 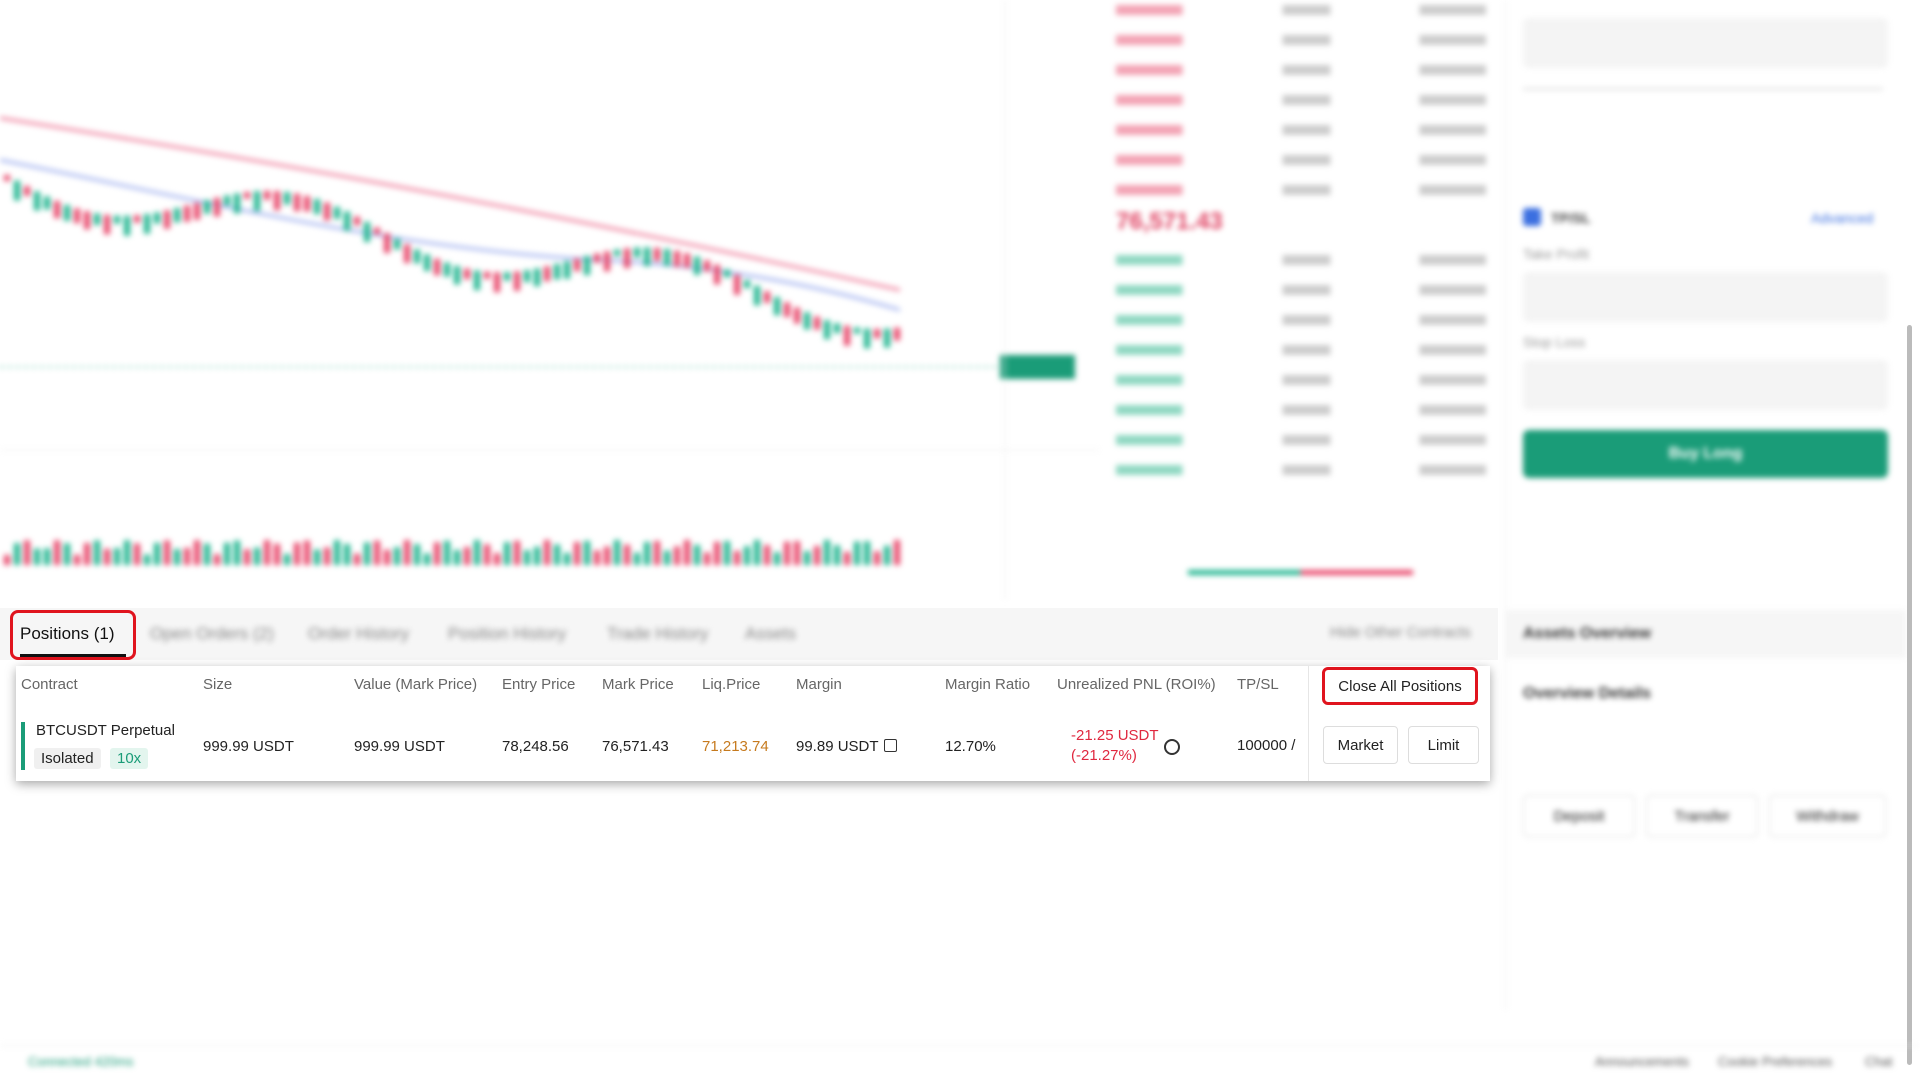 What do you see at coordinates (1172, 747) in the screenshot?
I see `share-icon` at bounding box center [1172, 747].